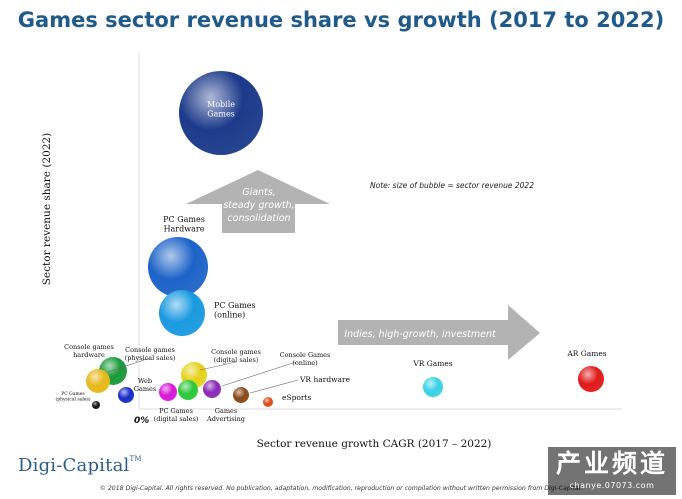 This screenshot has height=499, width=682. What do you see at coordinates (268, 402) in the screenshot?
I see `bubble-esports` at bounding box center [268, 402].